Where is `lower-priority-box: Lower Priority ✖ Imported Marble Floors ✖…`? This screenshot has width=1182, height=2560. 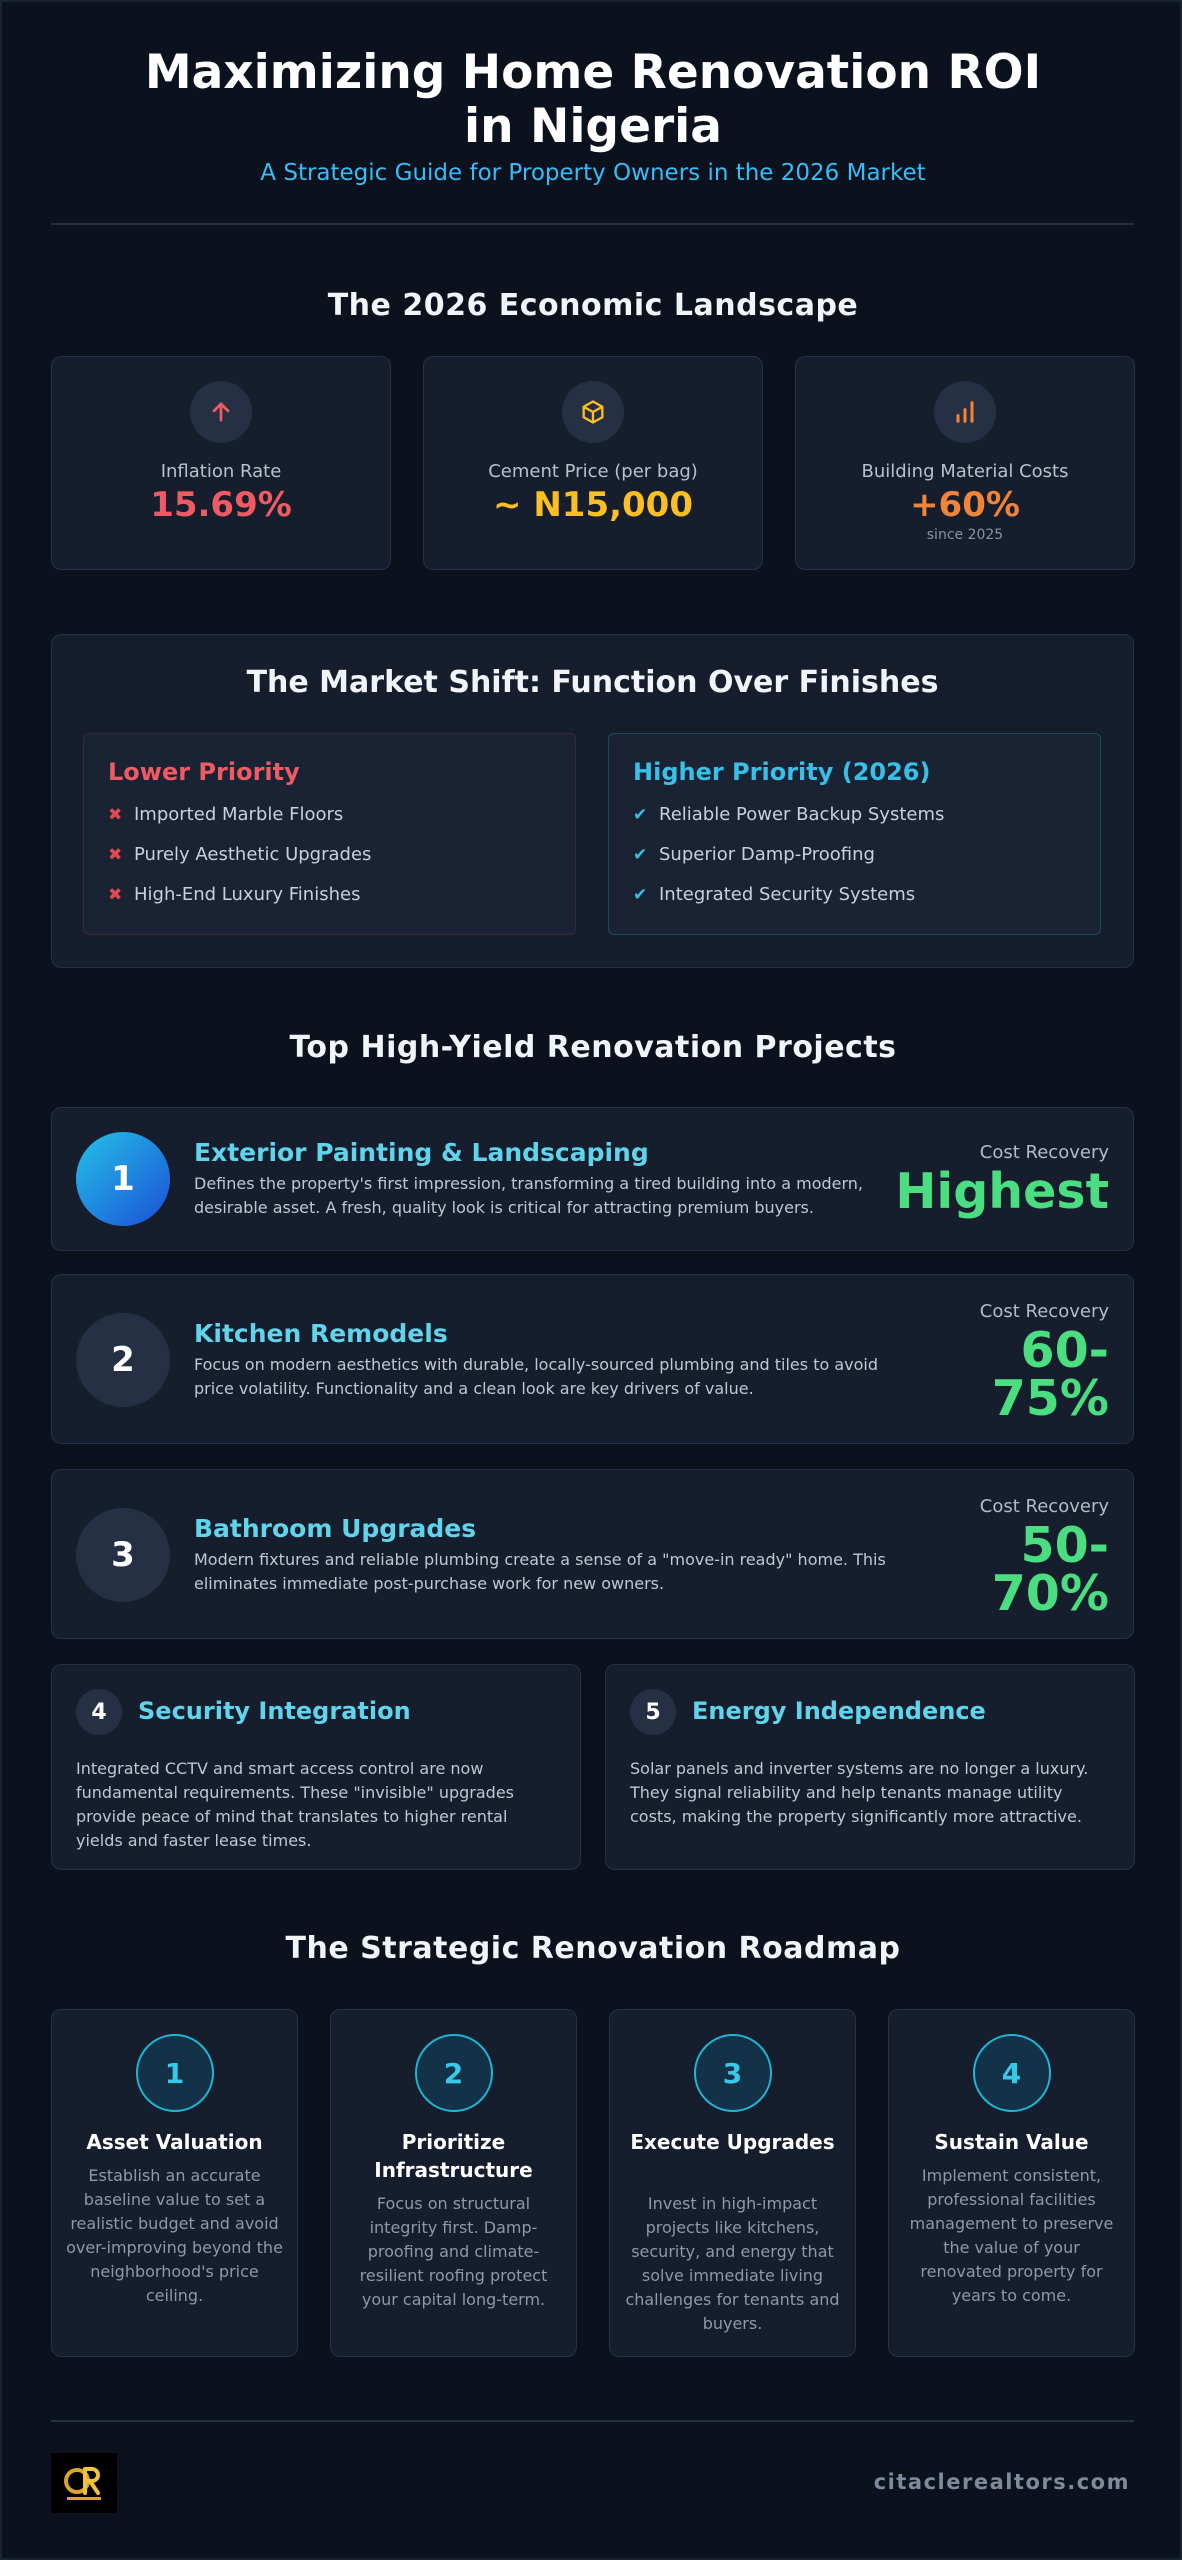 lower-priority-box: Lower Priority ✖ Imported Marble Floors ✖… is located at coordinates (329, 834).